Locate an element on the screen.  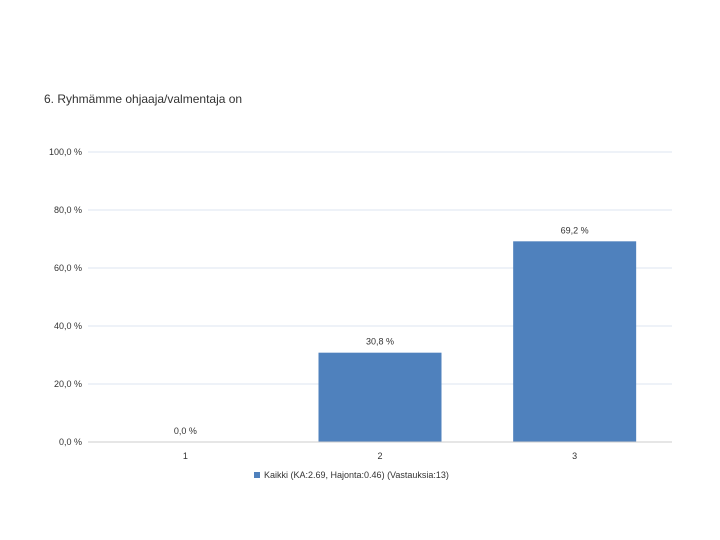
data-label-3: 69,2 % is located at coordinates (575, 230).